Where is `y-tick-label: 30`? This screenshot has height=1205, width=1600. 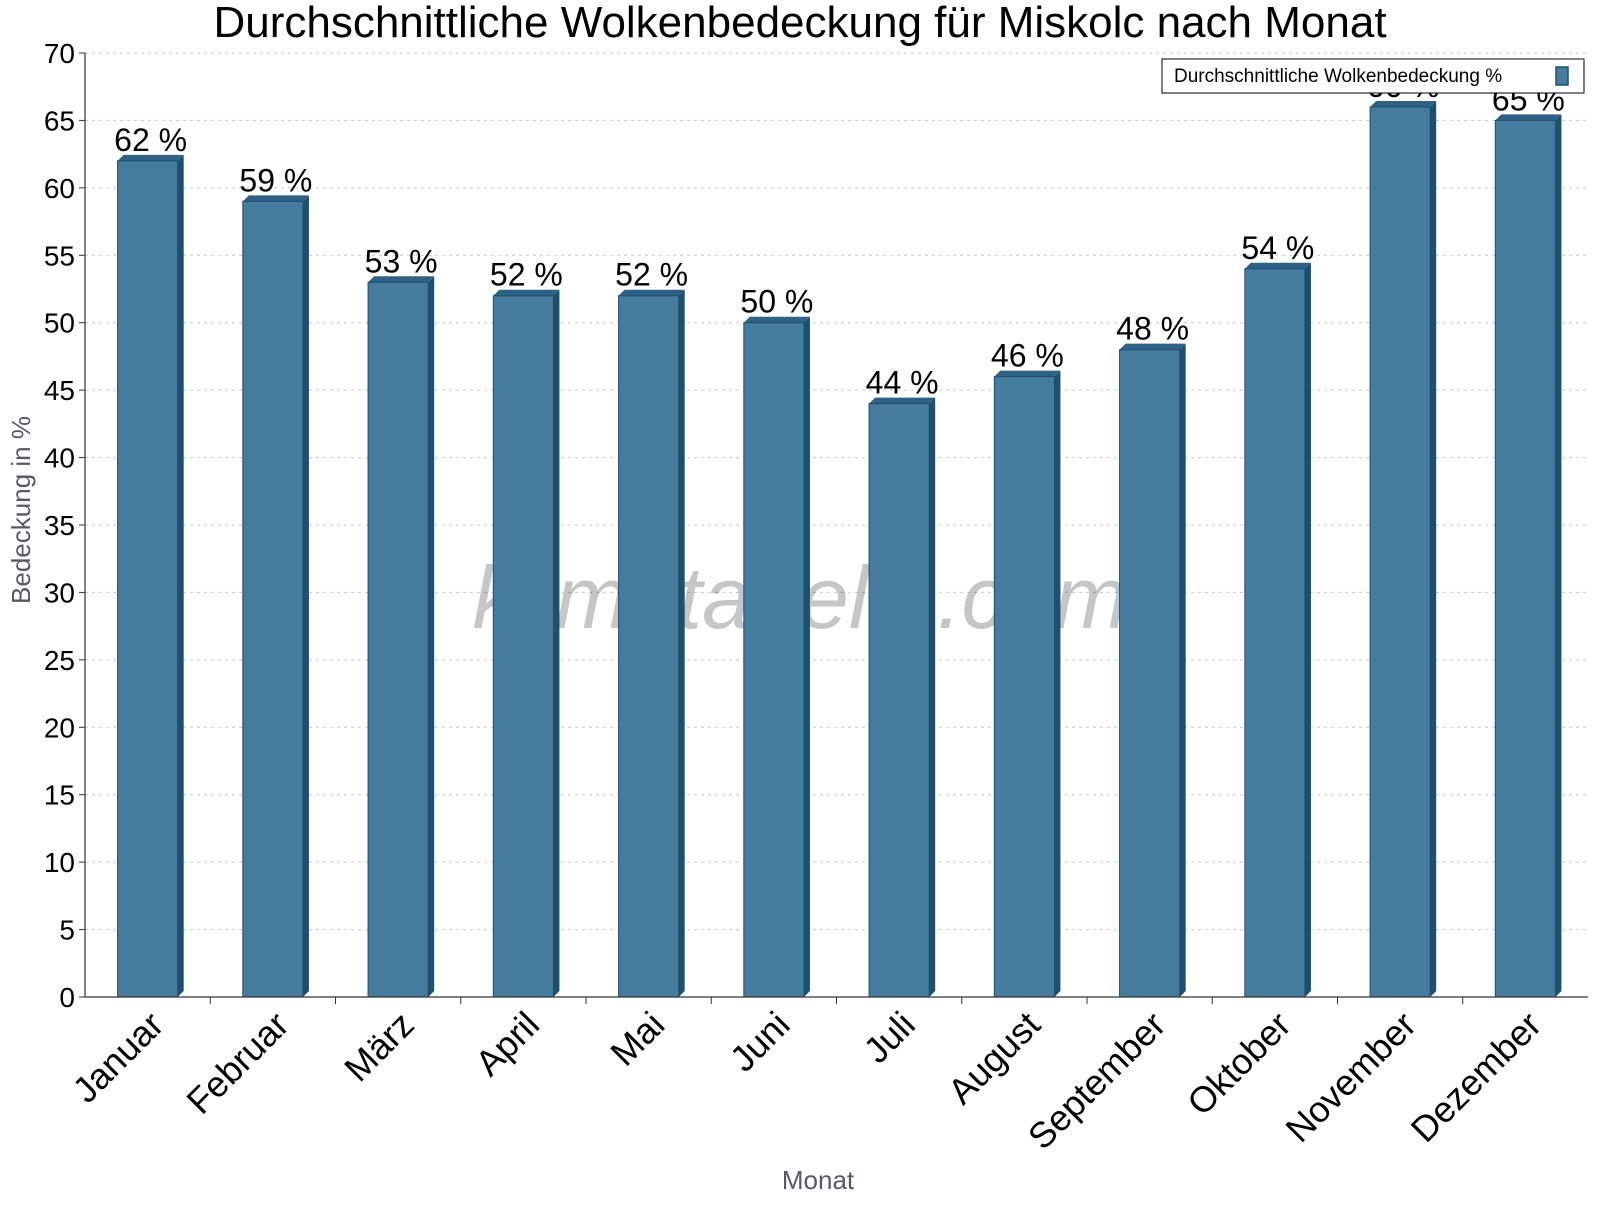
y-tick-label: 30 is located at coordinates (59, 592).